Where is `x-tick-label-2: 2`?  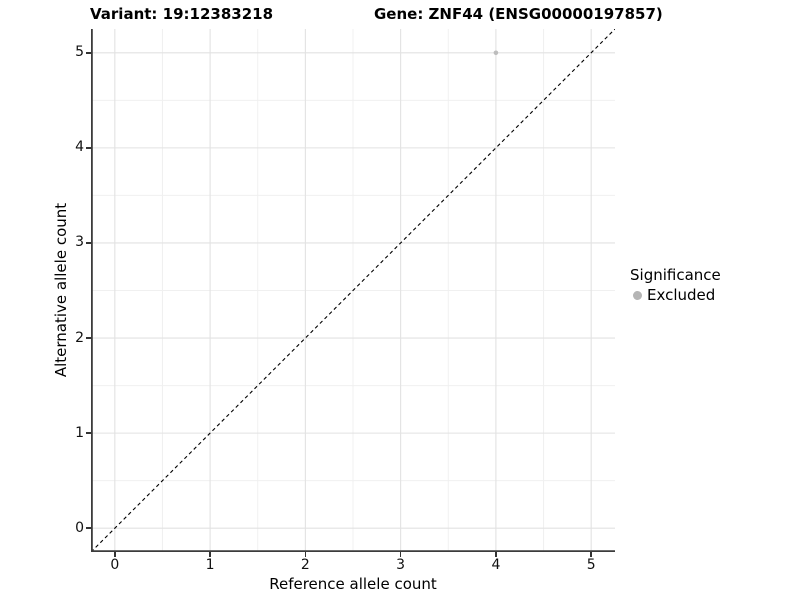 x-tick-label-2: 2 is located at coordinates (305, 565).